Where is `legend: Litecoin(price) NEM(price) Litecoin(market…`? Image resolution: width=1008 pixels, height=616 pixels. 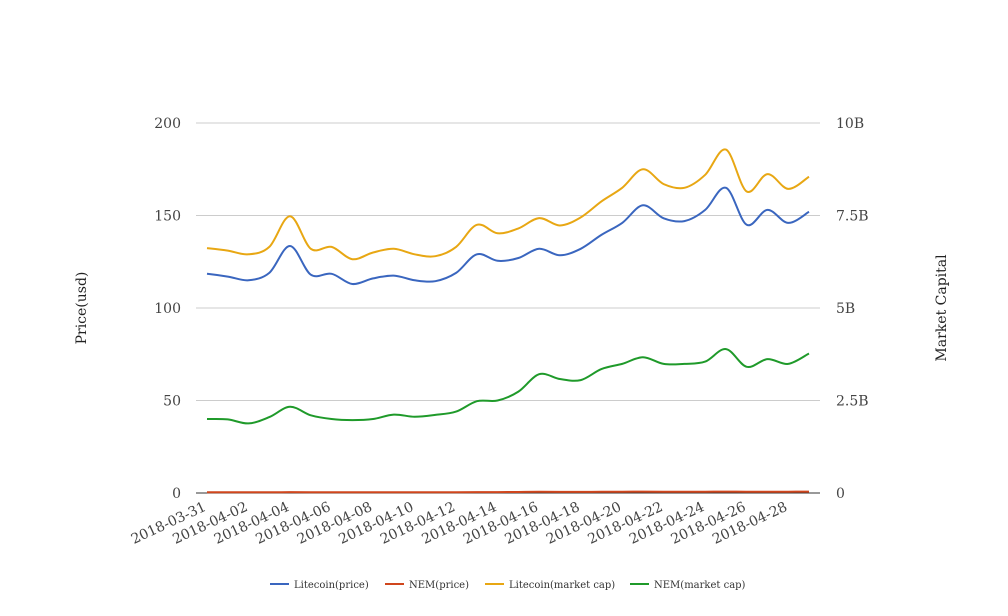
legend: Litecoin(price) NEM(price) Litecoin(market… is located at coordinates (508, 585).